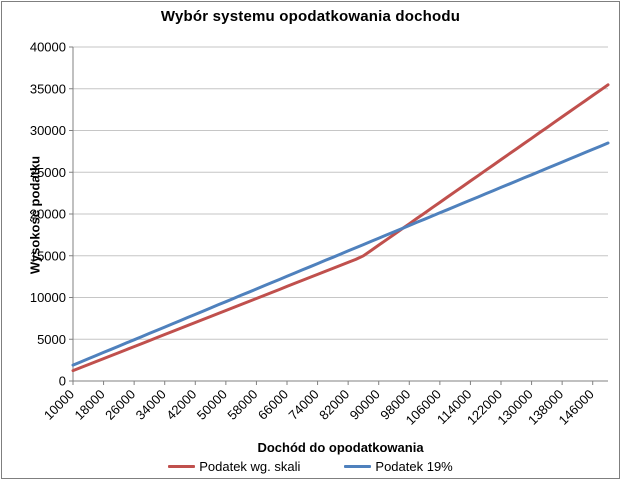  I want to click on x-tick-label: 82000, so click(334, 405).